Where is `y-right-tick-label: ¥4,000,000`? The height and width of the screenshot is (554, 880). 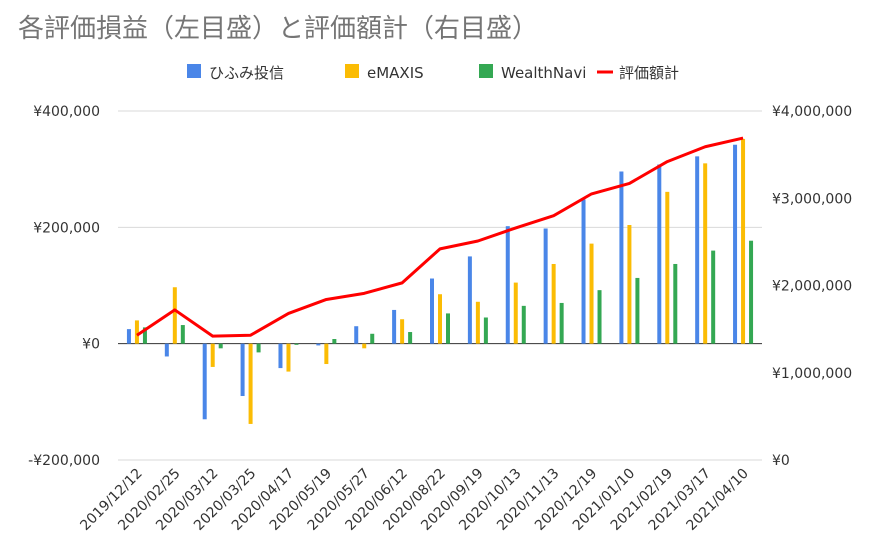 y-right-tick-label: ¥4,000,000 is located at coordinates (812, 112).